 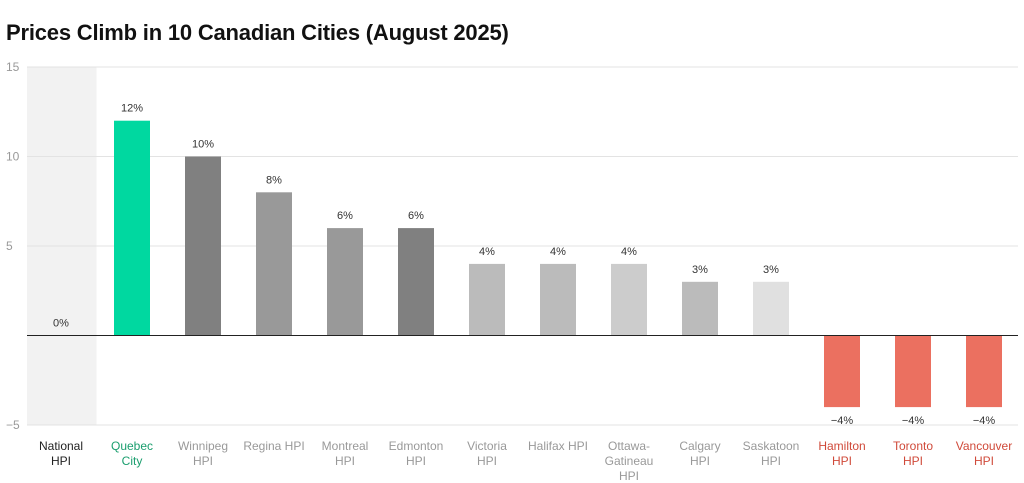 What do you see at coordinates (203, 145) in the screenshot?
I see `data-label: 10%` at bounding box center [203, 145].